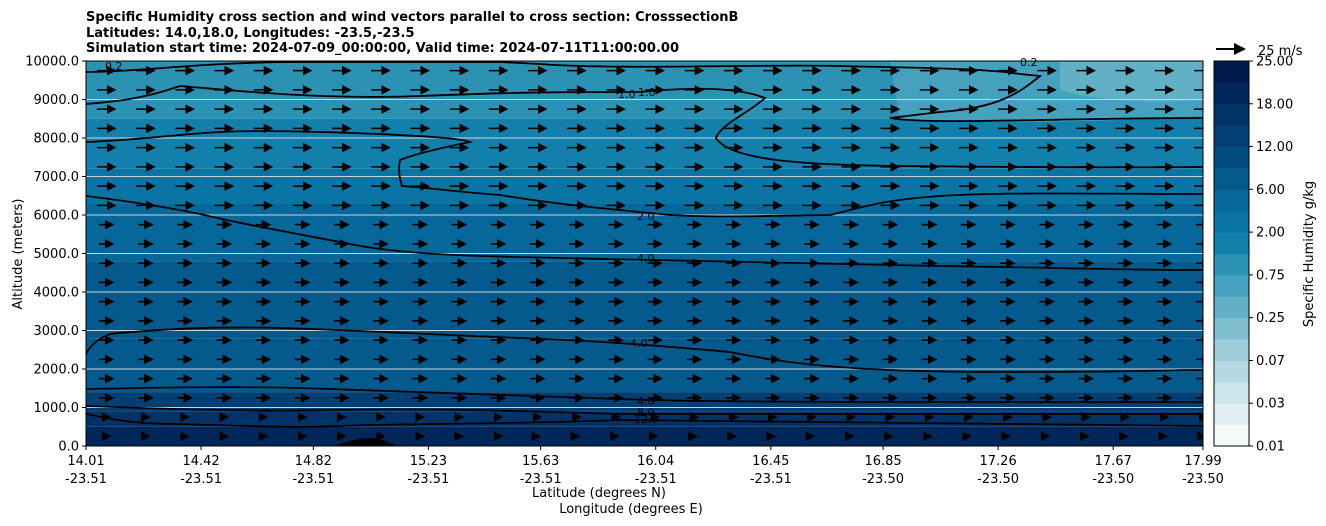 The image size is (1326, 526). What do you see at coordinates (882, 461) in the screenshot?
I see `x-tick-label-lat: 16.85` at bounding box center [882, 461].